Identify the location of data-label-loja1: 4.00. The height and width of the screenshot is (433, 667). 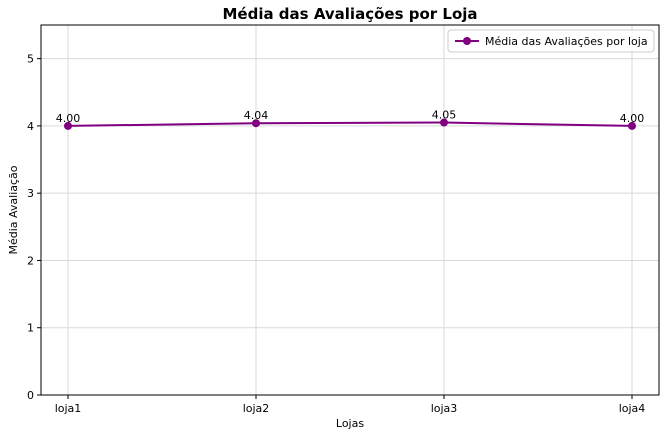
(68, 118).